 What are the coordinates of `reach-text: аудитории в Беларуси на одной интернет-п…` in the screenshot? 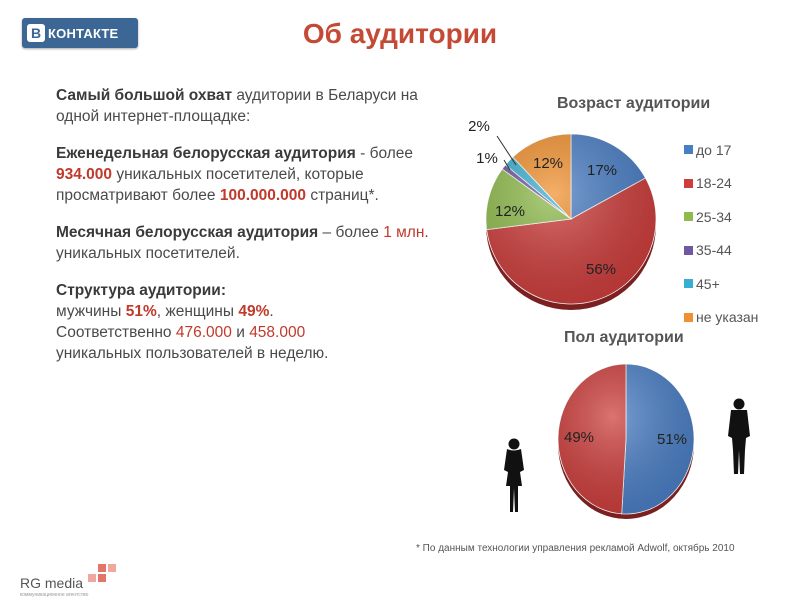 It's located at (237, 106).